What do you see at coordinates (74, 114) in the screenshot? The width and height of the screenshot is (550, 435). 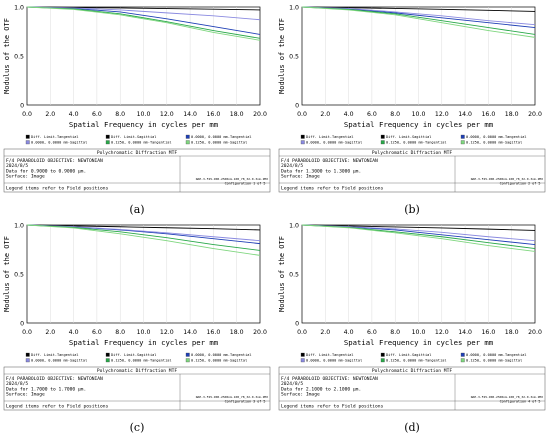 I see `x-tick-label: 4.0` at bounding box center [74, 114].